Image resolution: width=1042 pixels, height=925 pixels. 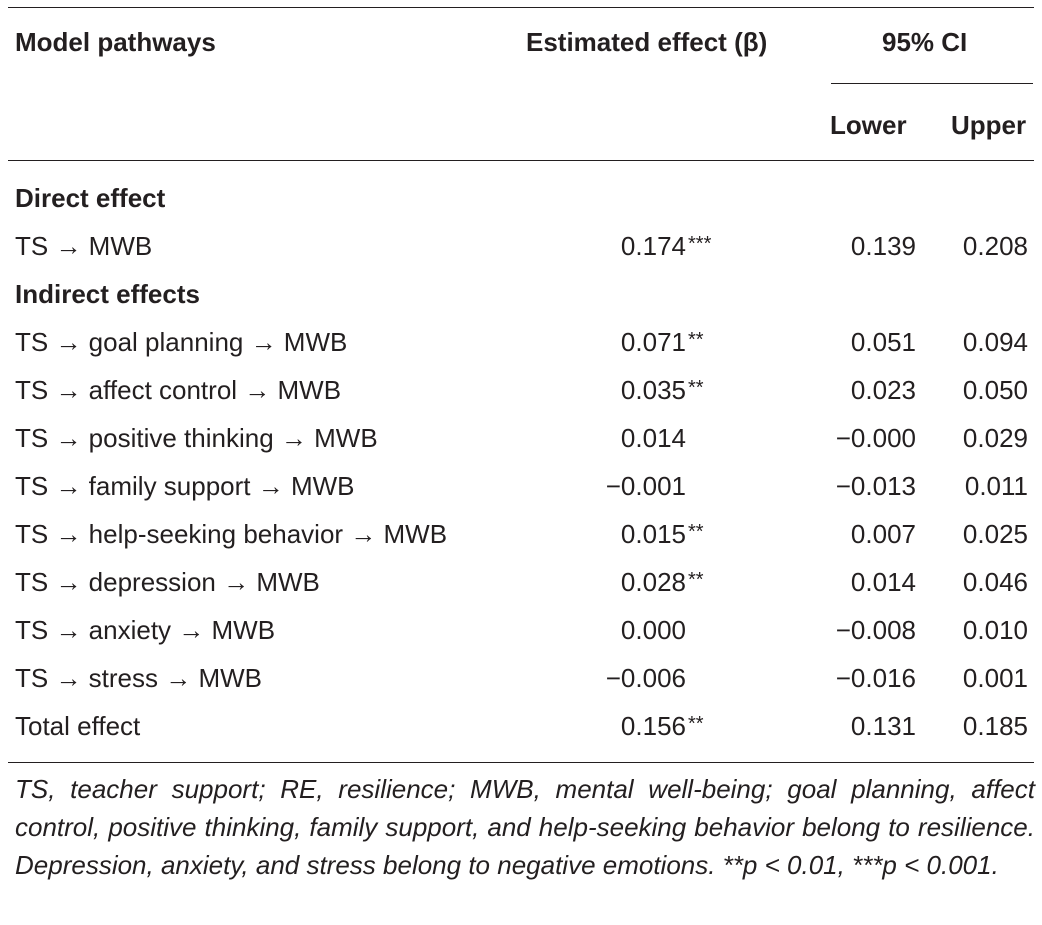 What do you see at coordinates (231, 534) in the screenshot?
I see `row-pathway: TS → help-seeking behavior → MWB` at bounding box center [231, 534].